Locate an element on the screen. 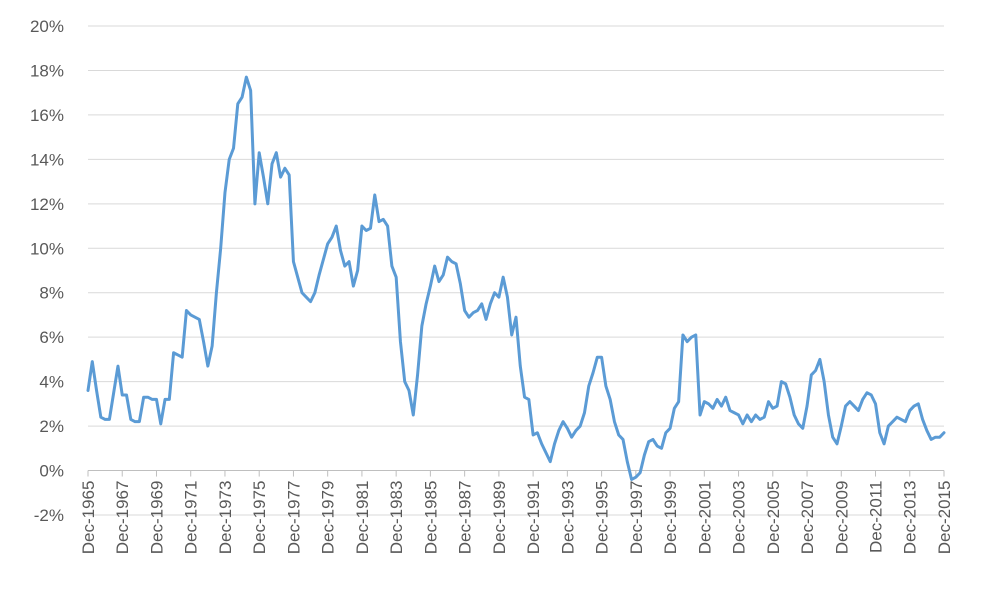  x-tick-label: Dec-1999 is located at coordinates (670, 518).